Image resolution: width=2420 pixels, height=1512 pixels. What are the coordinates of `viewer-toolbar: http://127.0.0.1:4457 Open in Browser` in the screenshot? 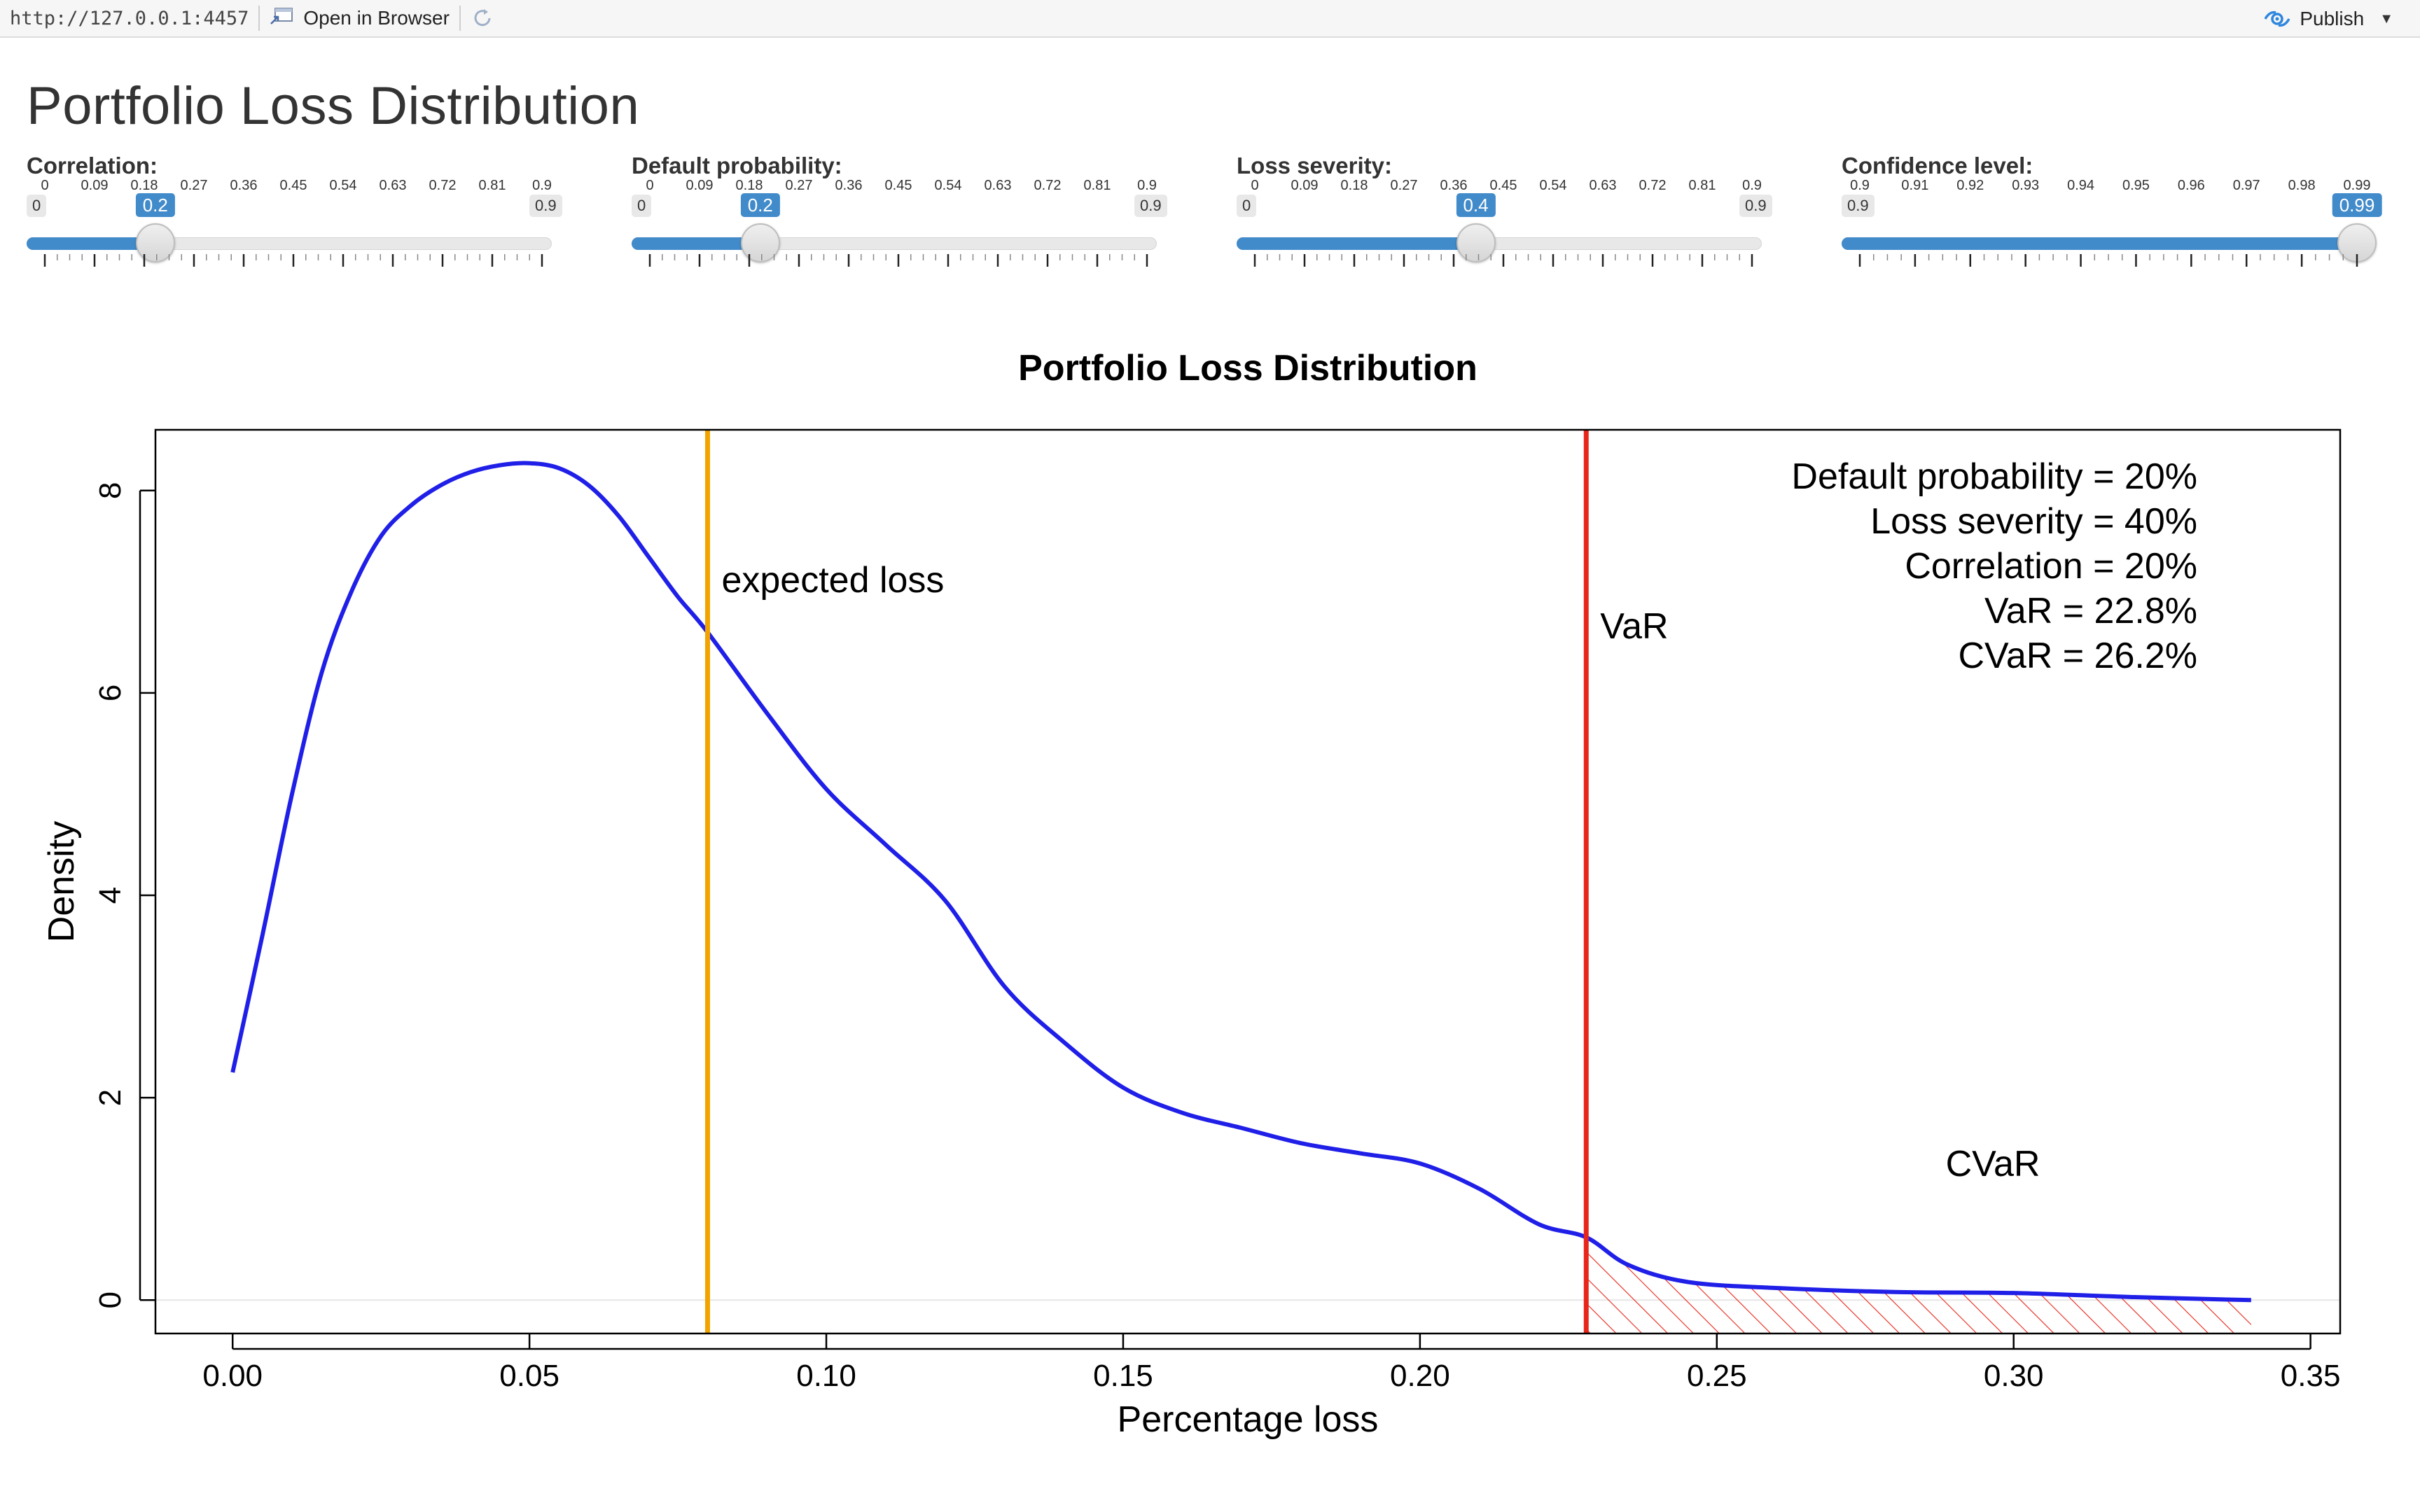 It's located at (1210, 19).